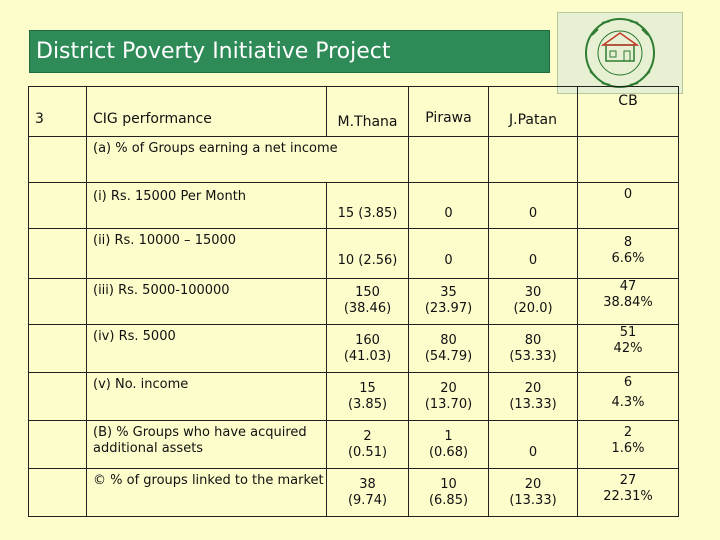 The height and width of the screenshot is (540, 720). What do you see at coordinates (206, 253) in the screenshot?
I see `row-label: (ii) Rs. 10000 – 15000` at bounding box center [206, 253].